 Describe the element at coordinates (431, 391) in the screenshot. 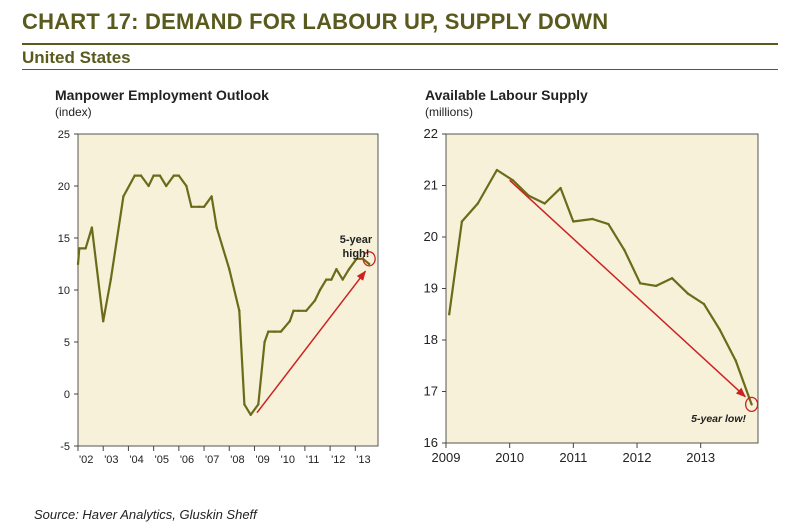

I see `panel2-ytick-label: 17` at that location.